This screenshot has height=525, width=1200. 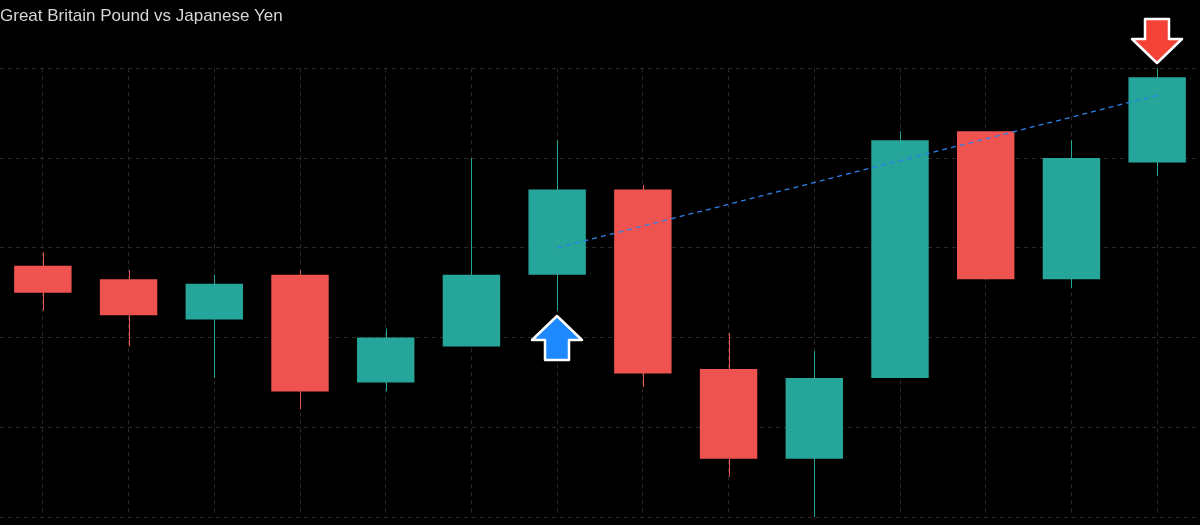 What do you see at coordinates (141, 15) in the screenshot?
I see `chart-title: Great Britain Pound vs Japanese Yen` at bounding box center [141, 15].